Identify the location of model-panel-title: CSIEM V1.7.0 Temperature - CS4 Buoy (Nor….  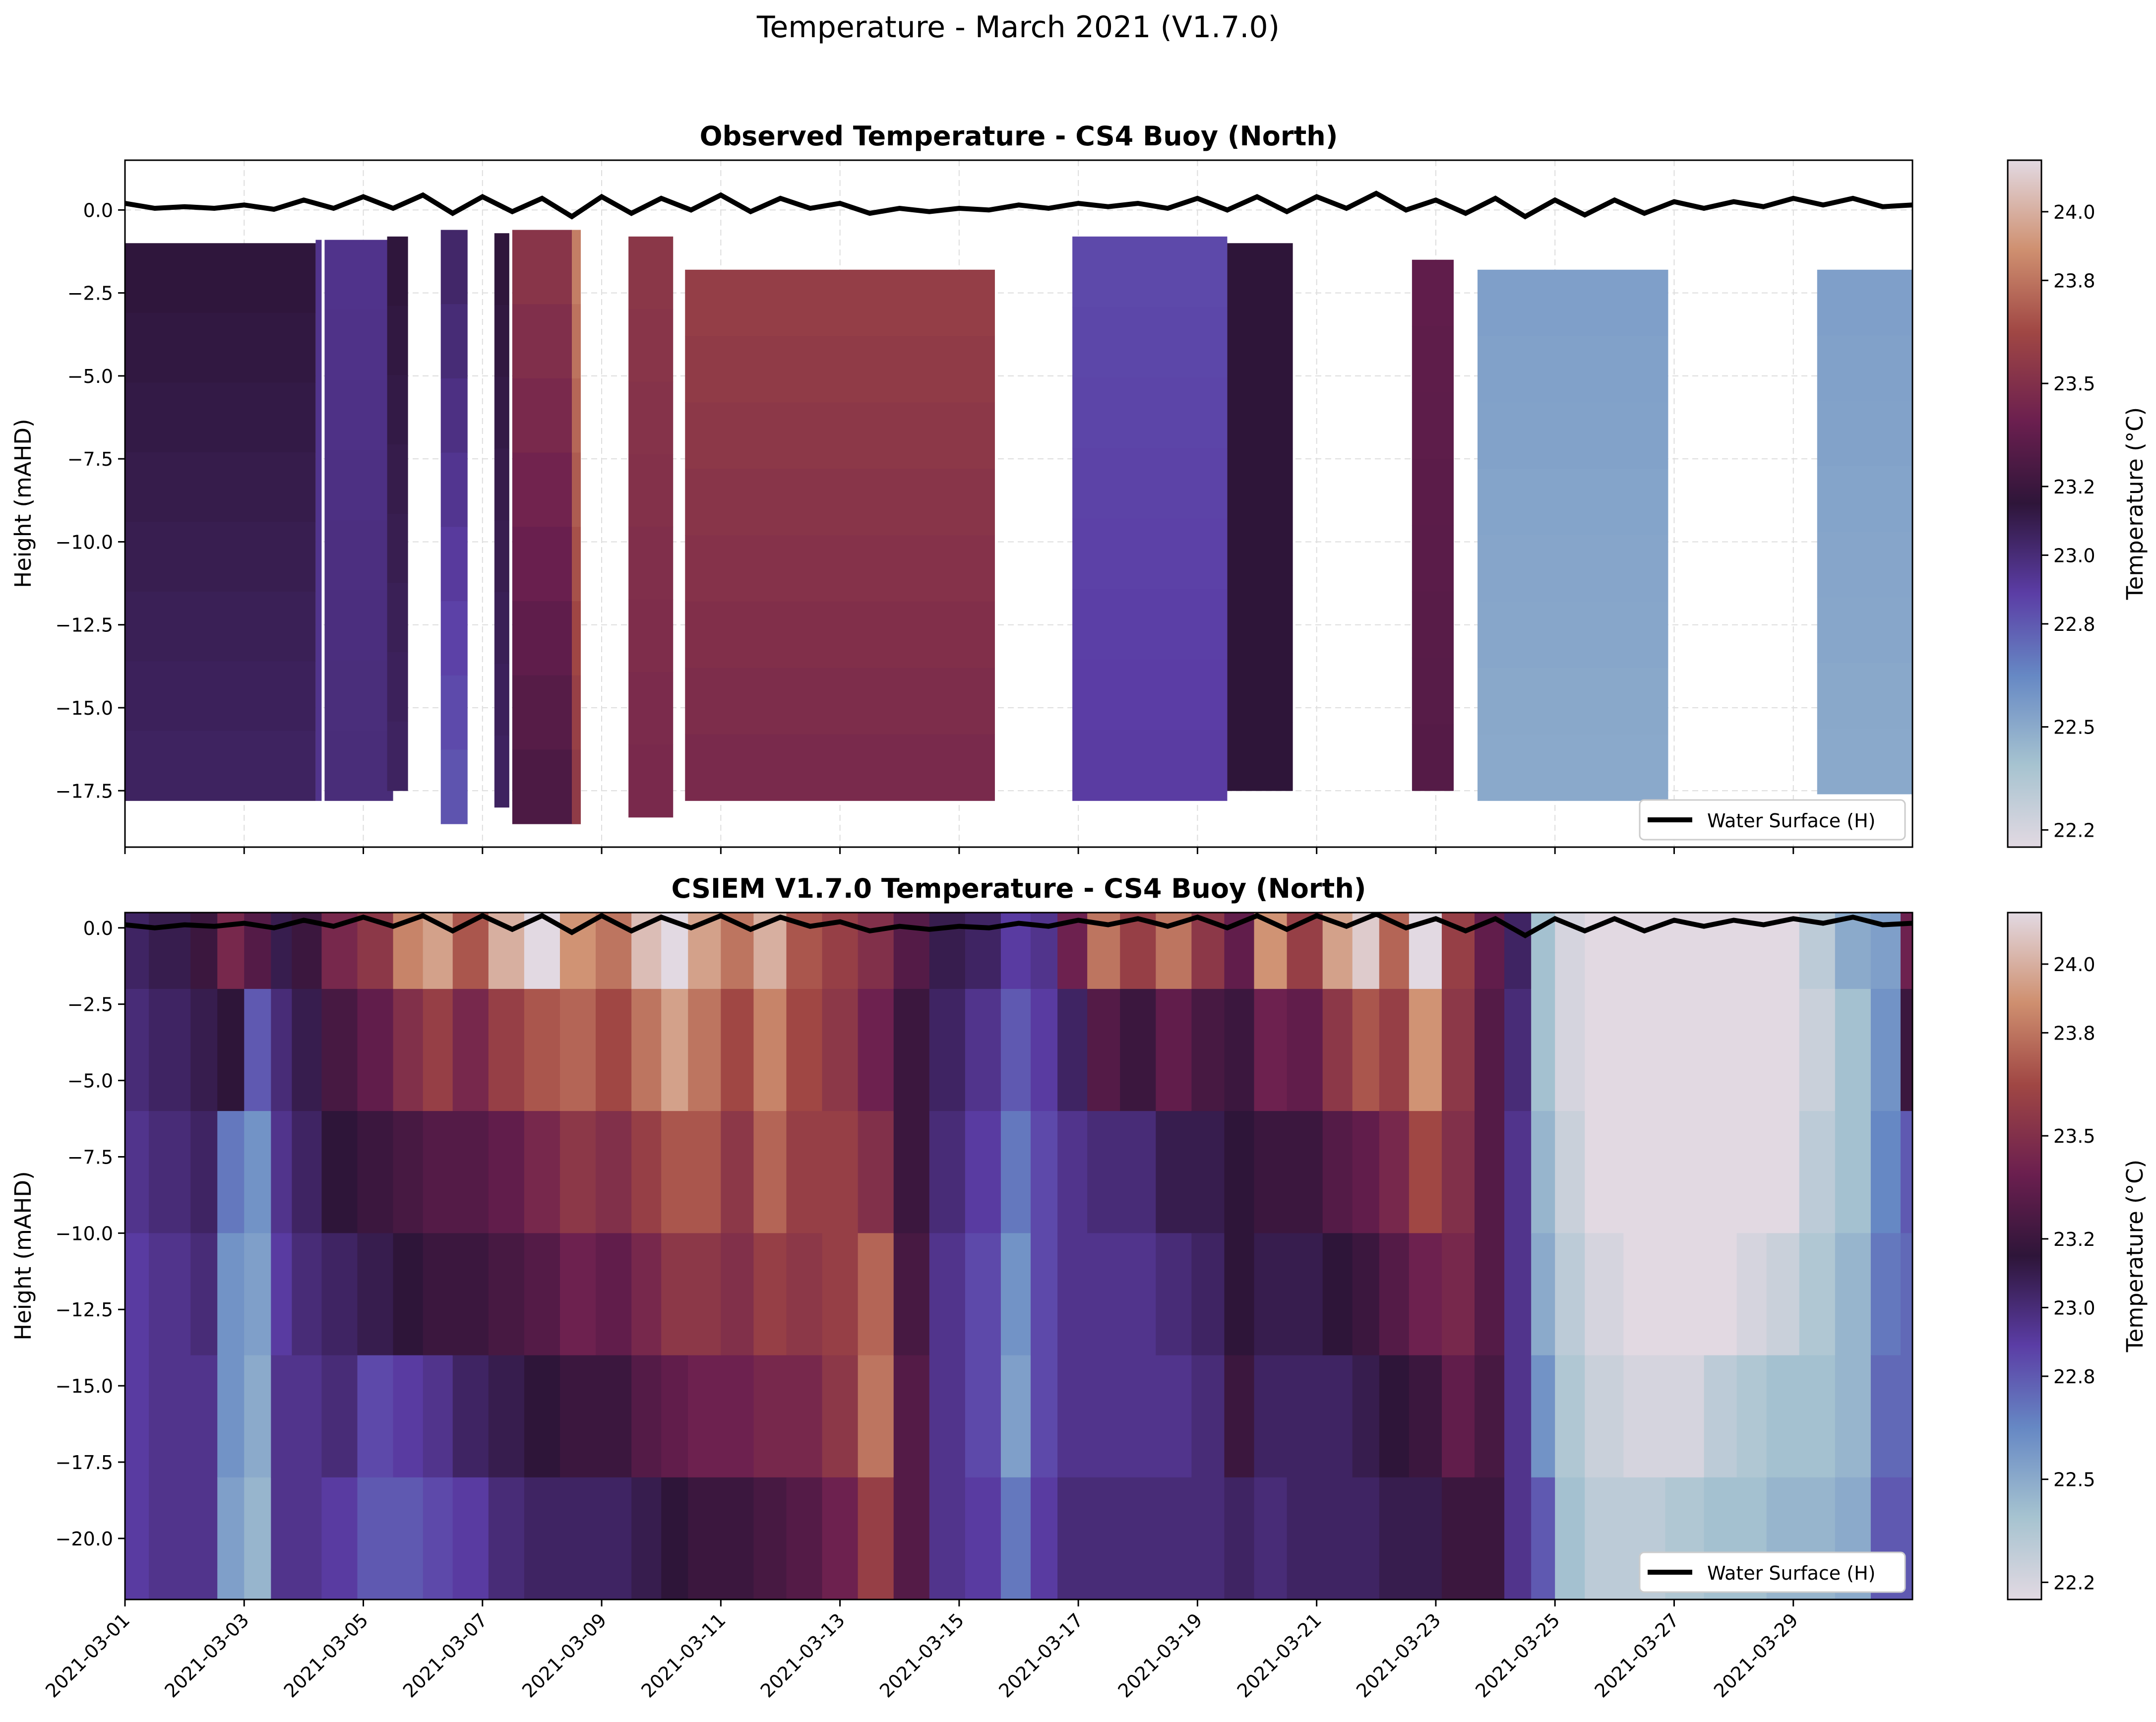
(1019, 888).